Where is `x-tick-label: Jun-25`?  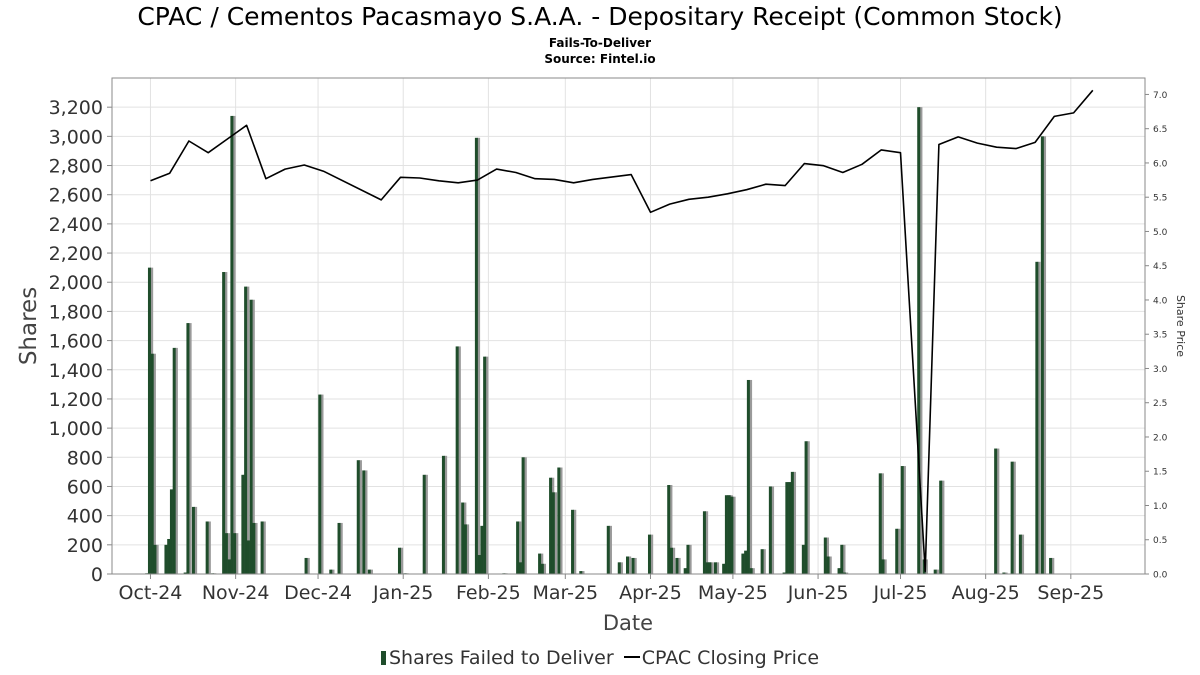
x-tick-label: Jun-25 is located at coordinates (818, 593).